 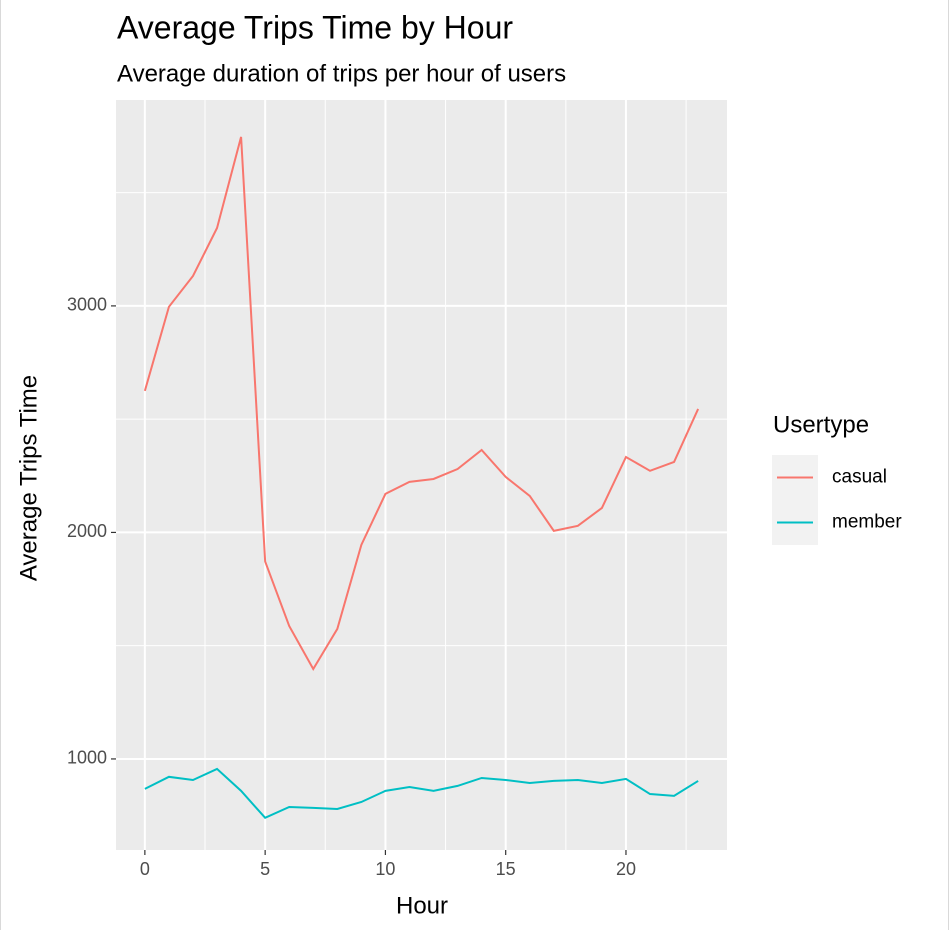 I want to click on legend-label: member, so click(x=867, y=522).